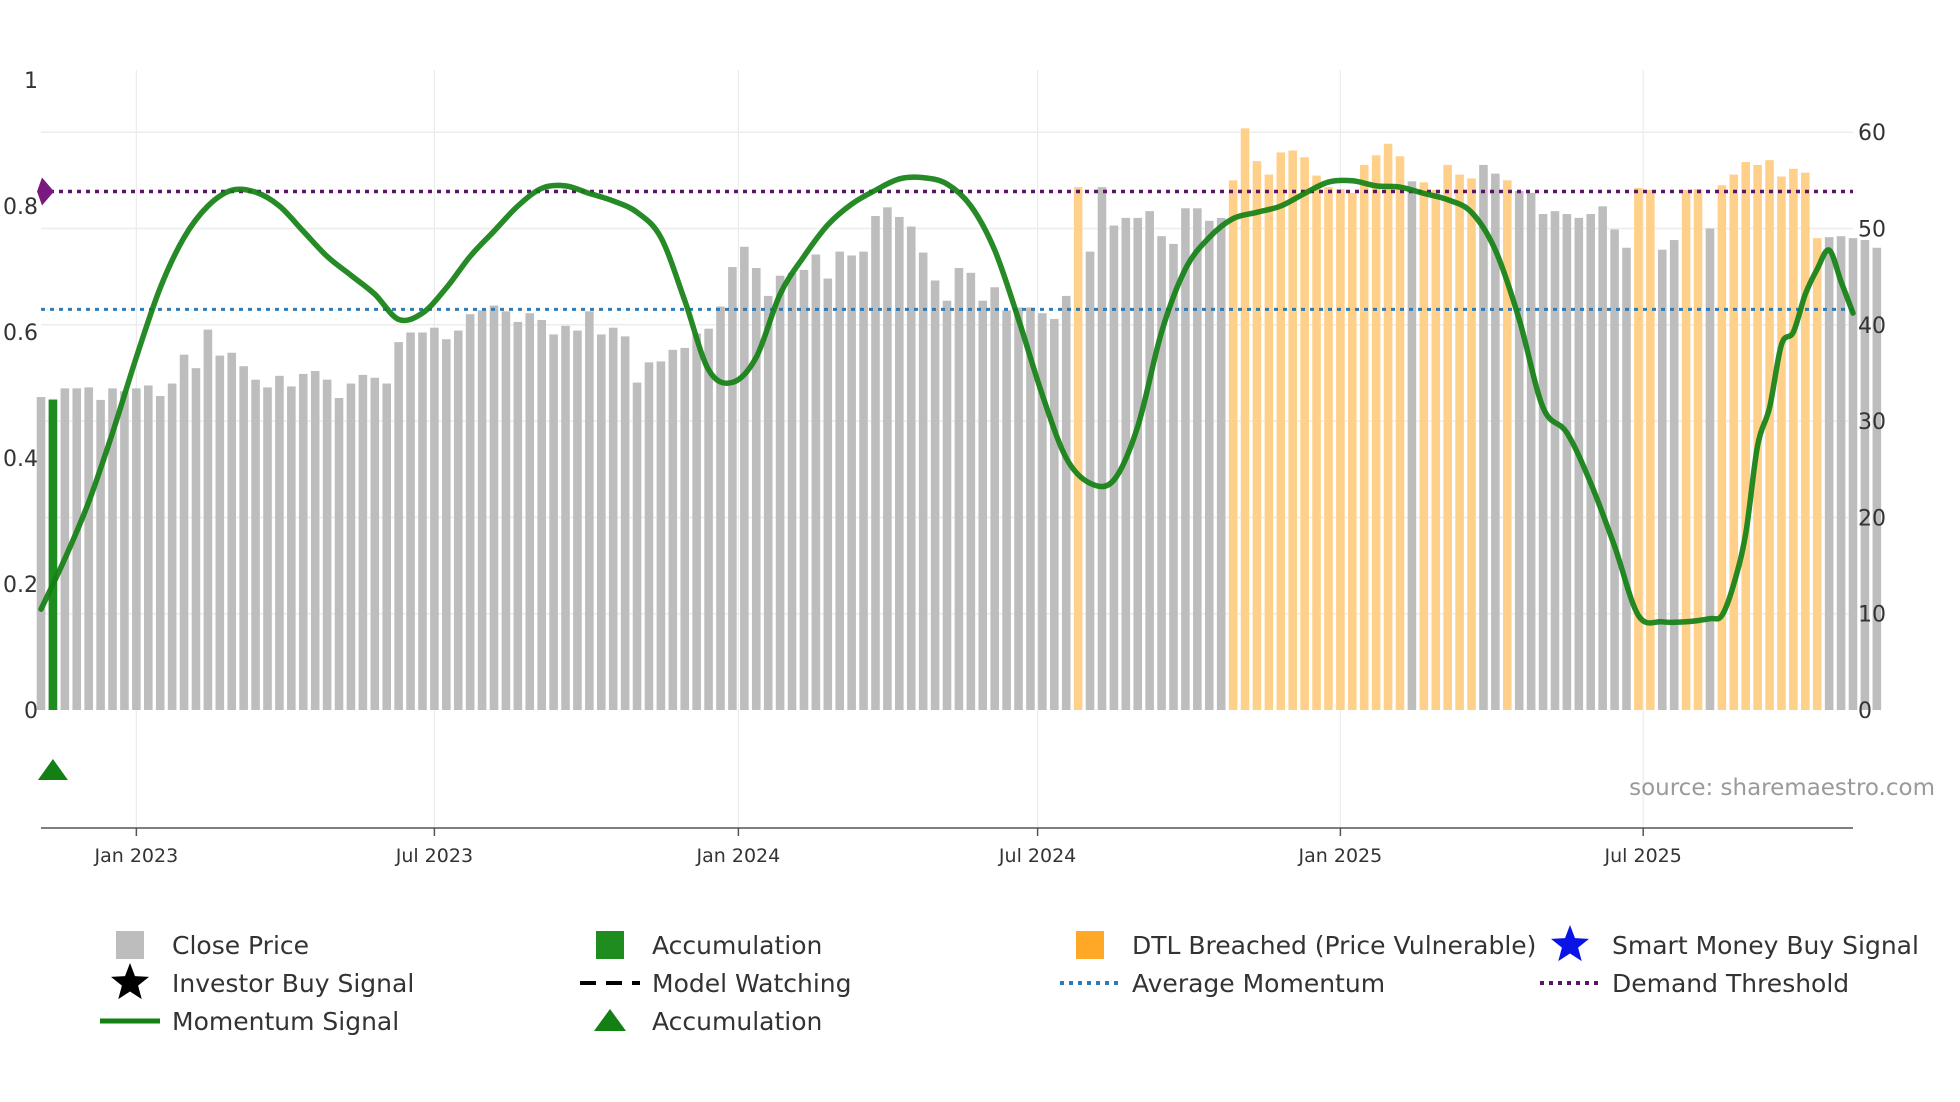  I want to click on legend-item: Close Price, so click(212, 945).